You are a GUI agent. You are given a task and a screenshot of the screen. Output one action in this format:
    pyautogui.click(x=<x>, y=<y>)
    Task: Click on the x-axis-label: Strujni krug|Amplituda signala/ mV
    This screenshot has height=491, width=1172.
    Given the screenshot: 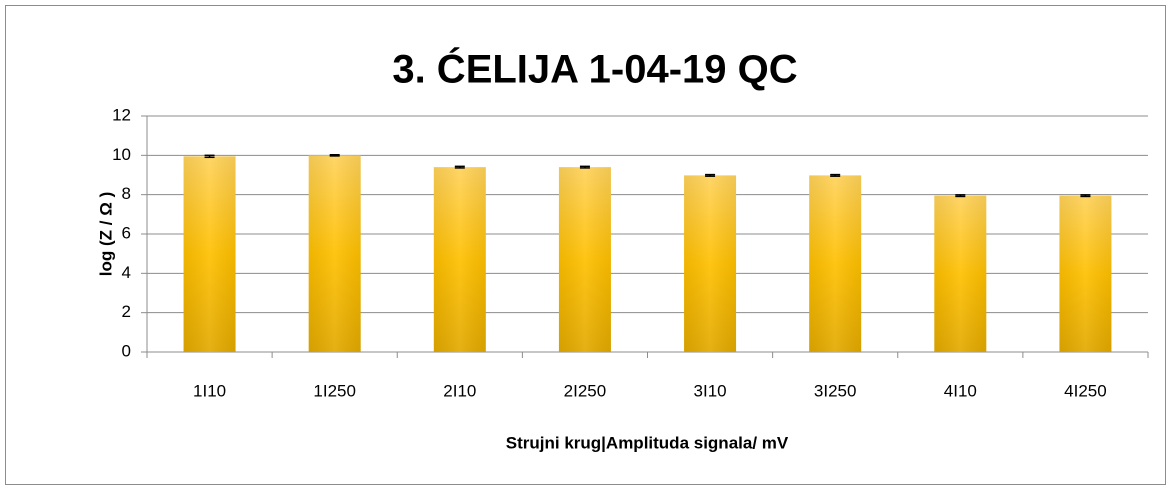 What is the action you would take?
    pyautogui.click(x=647, y=442)
    